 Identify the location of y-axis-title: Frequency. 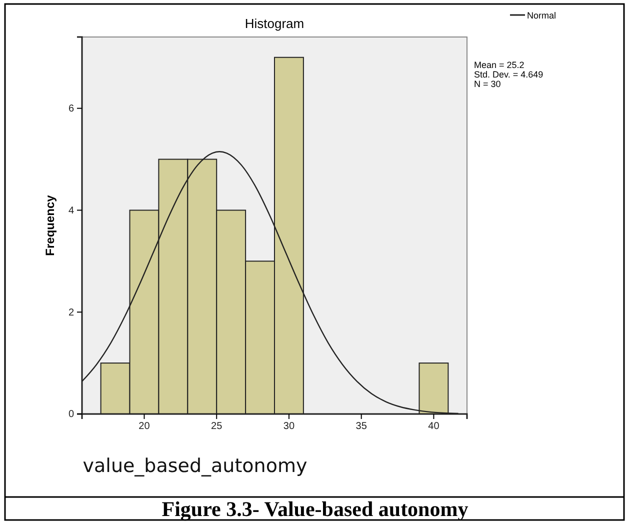
(50, 225).